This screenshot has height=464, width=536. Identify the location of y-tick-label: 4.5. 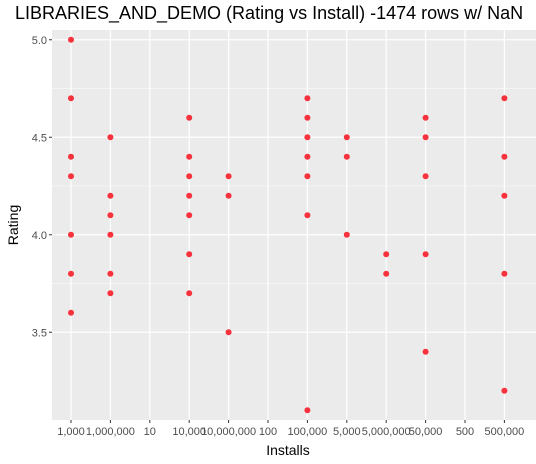
(39, 138).